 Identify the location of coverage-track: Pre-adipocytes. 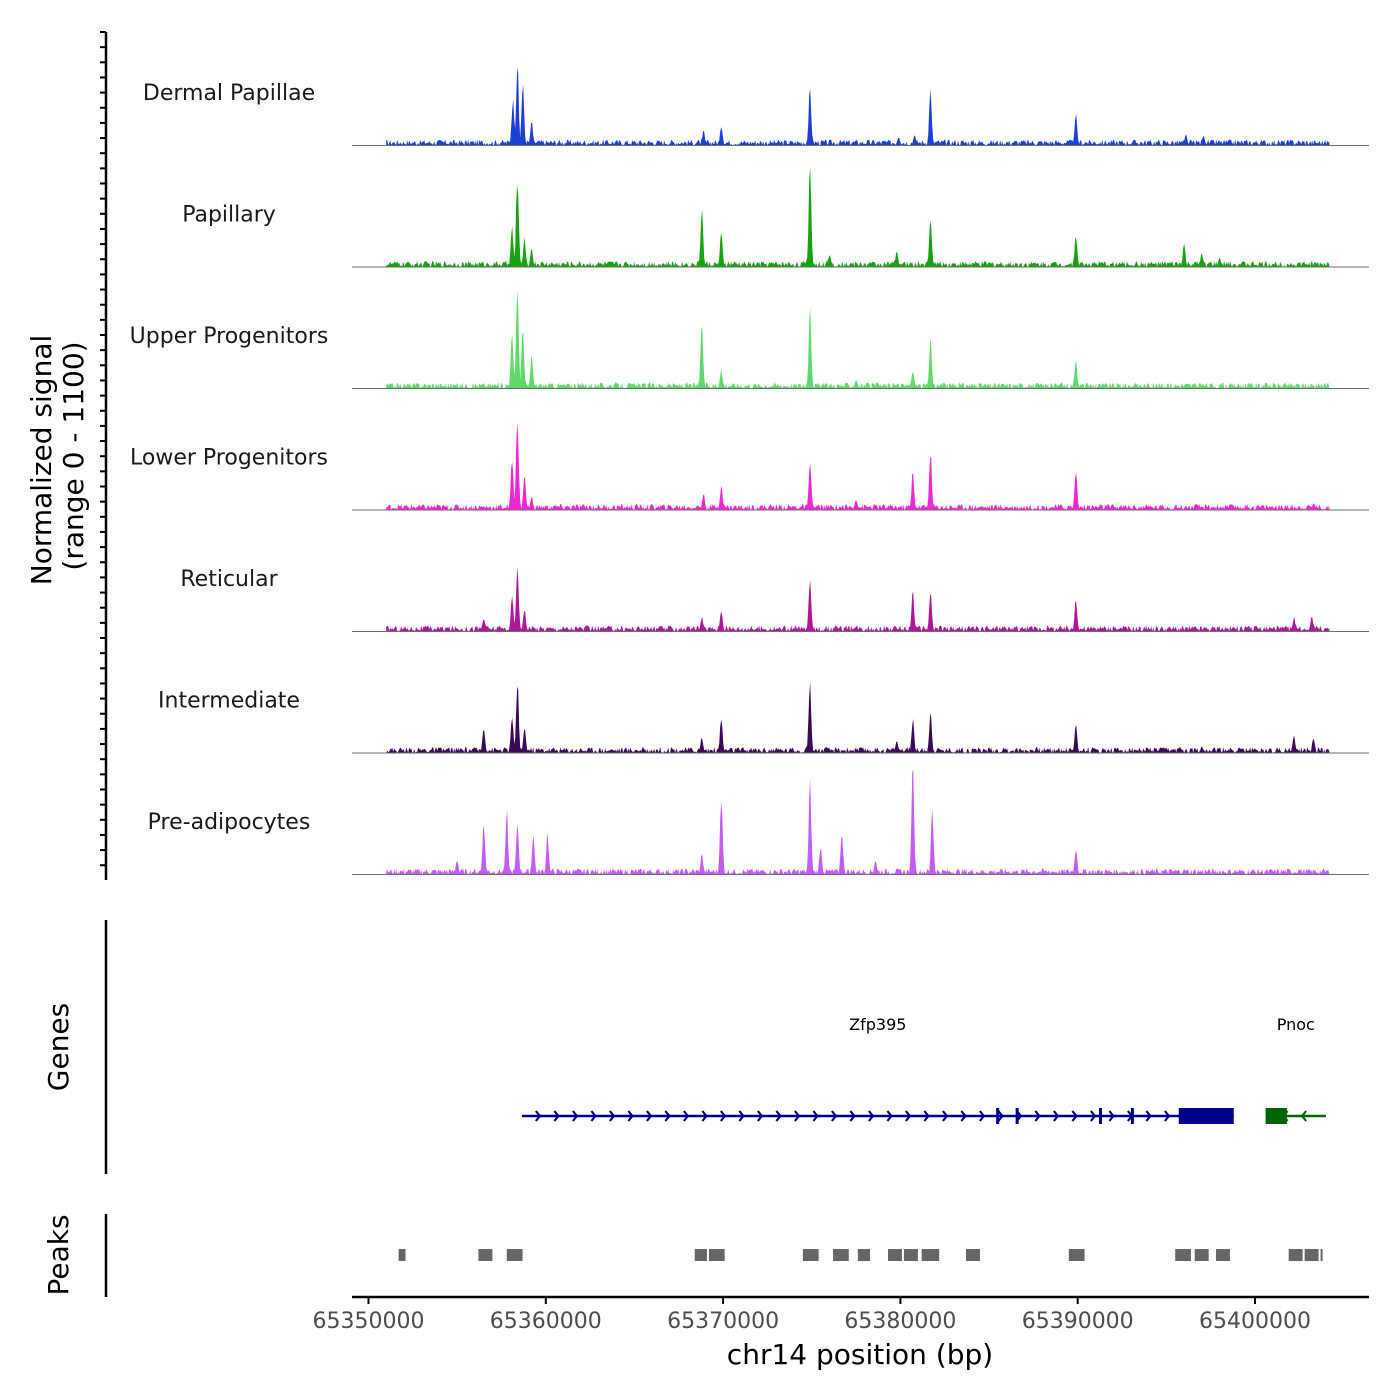
(758, 822).